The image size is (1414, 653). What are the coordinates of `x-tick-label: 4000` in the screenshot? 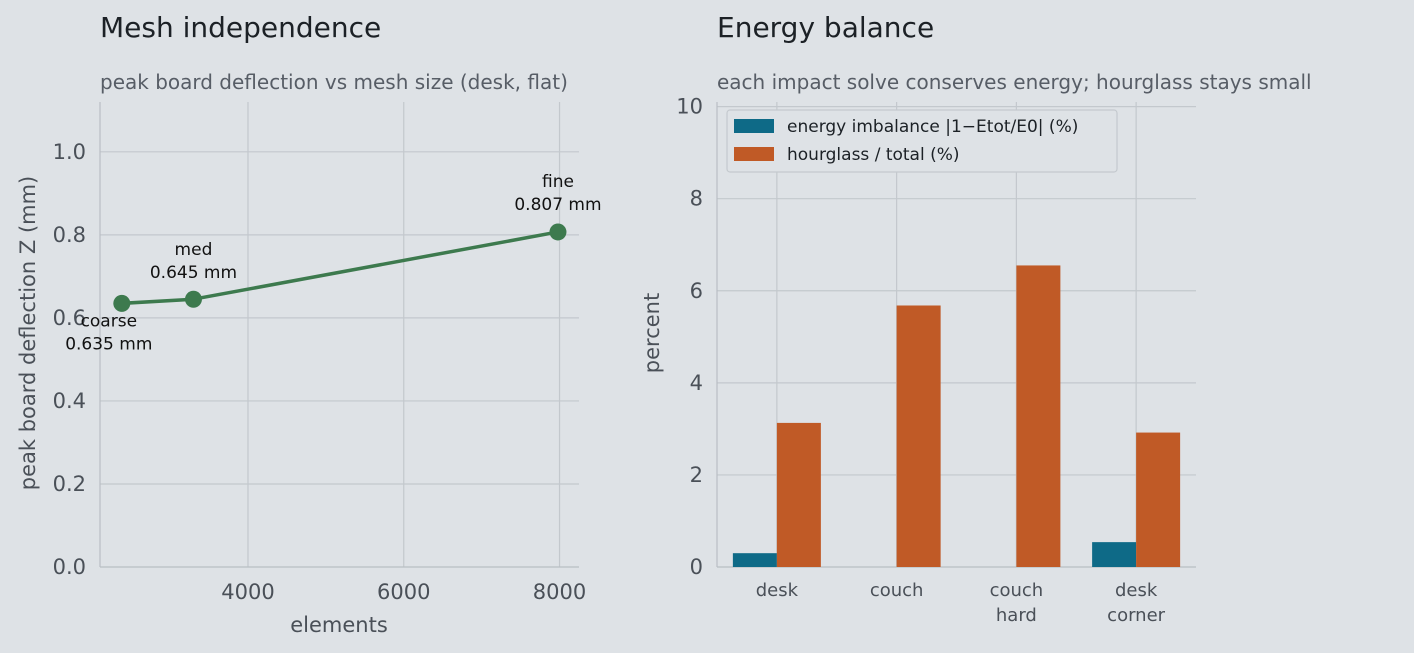 It's located at (247, 592).